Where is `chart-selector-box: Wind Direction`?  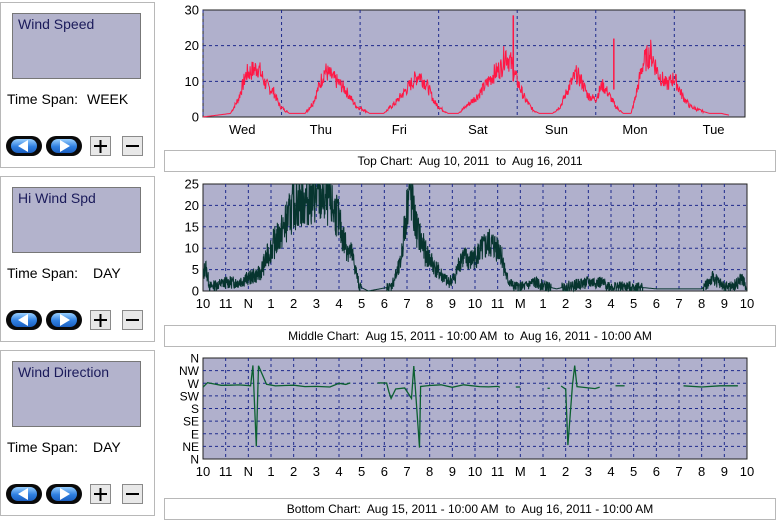 chart-selector-box: Wind Direction is located at coordinates (76, 394).